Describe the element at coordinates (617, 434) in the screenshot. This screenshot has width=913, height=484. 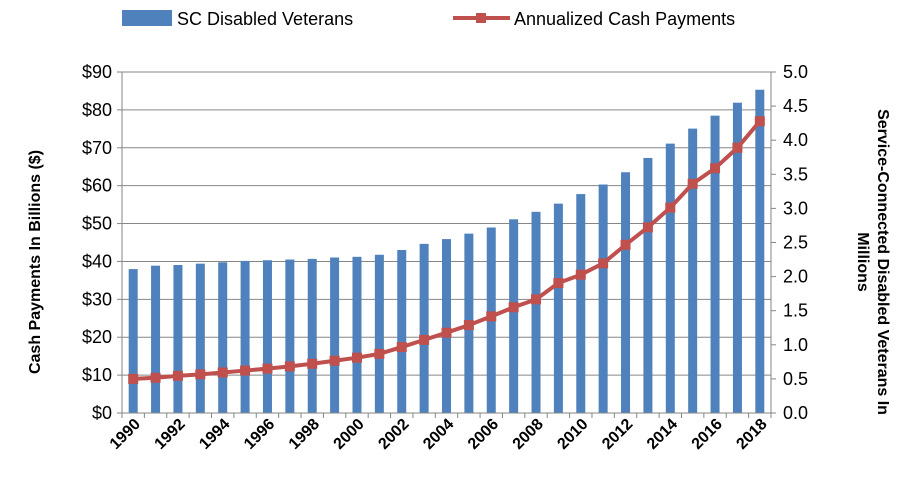
I see `x-tick-label: 2012` at that location.